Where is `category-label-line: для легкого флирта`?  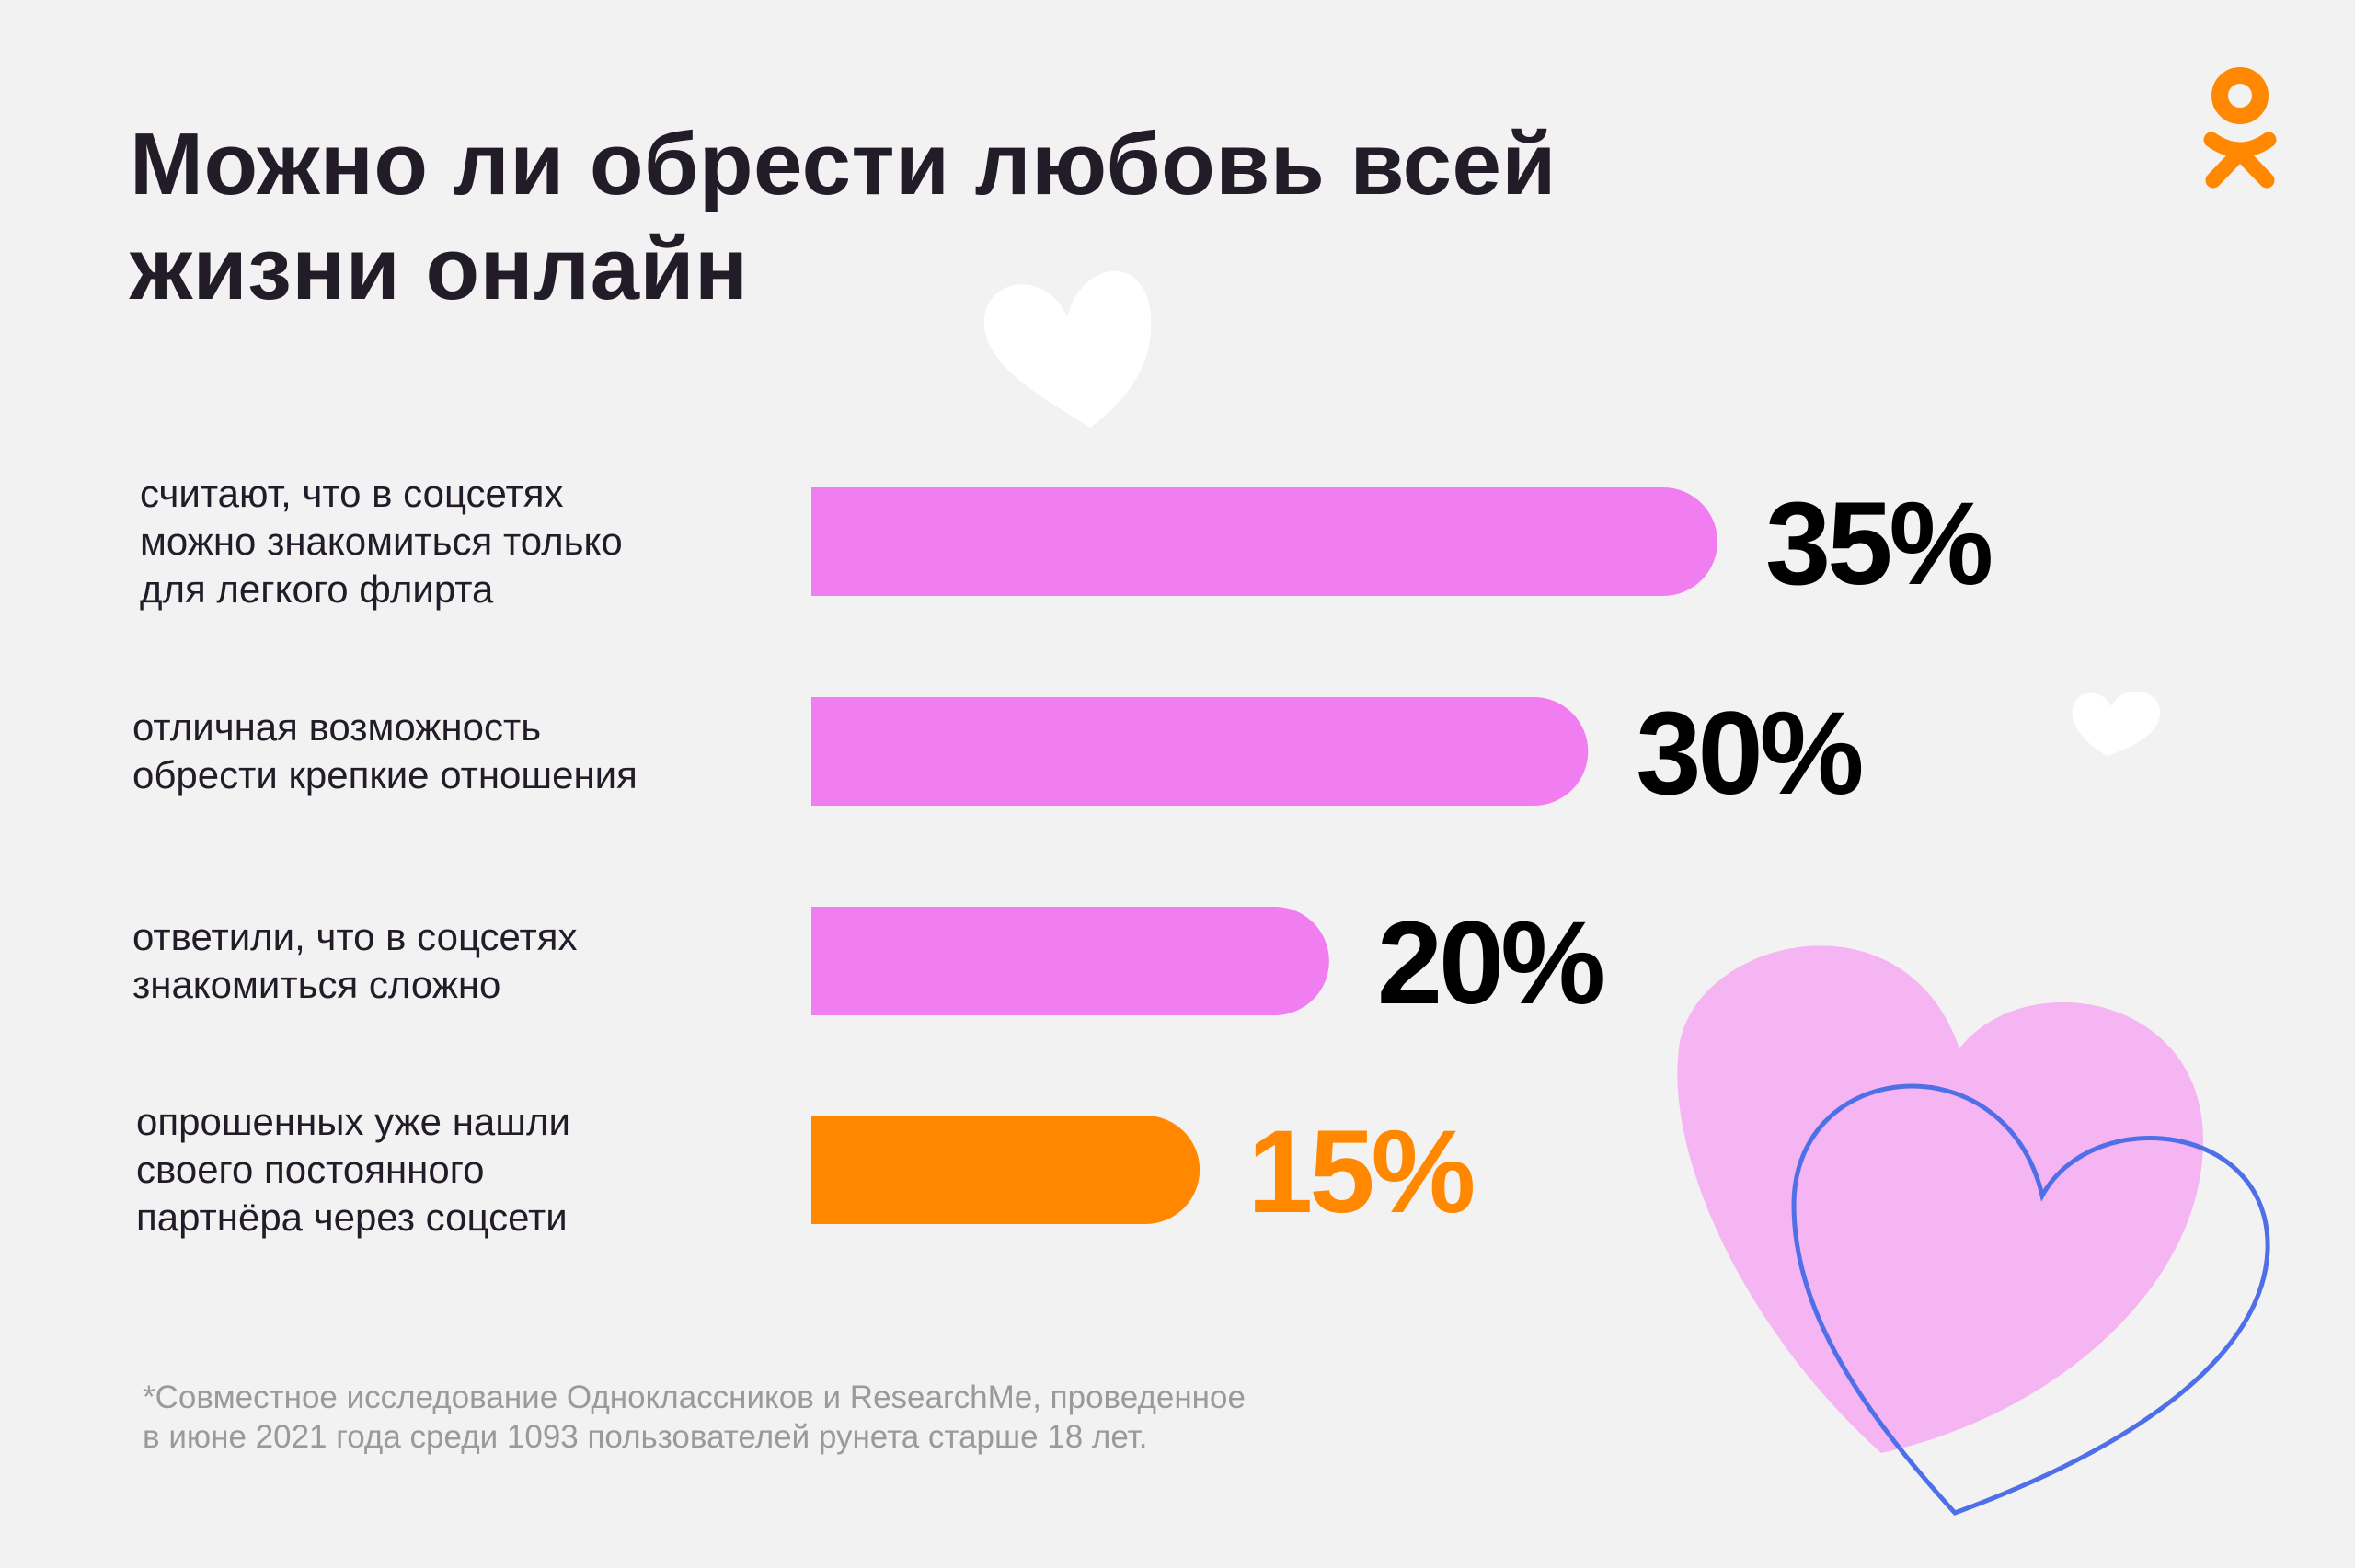 category-label-line: для легкого флирта is located at coordinates (317, 589).